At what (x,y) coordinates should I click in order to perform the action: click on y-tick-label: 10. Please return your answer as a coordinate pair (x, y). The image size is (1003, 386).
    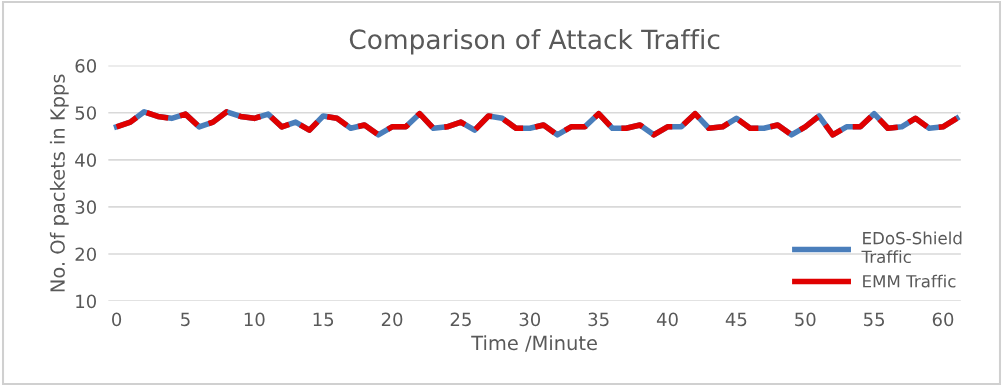
    Looking at the image, I should click on (86, 301).